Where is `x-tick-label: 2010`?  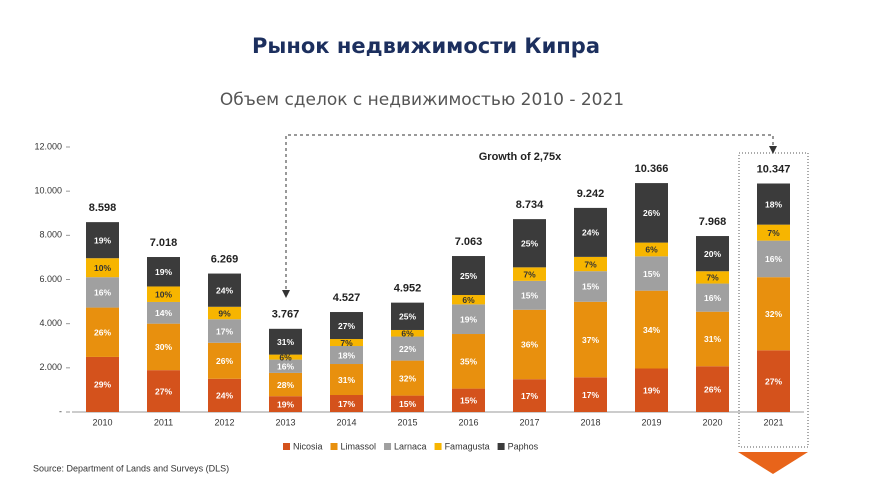
x-tick-label: 2010 is located at coordinates (102, 422).